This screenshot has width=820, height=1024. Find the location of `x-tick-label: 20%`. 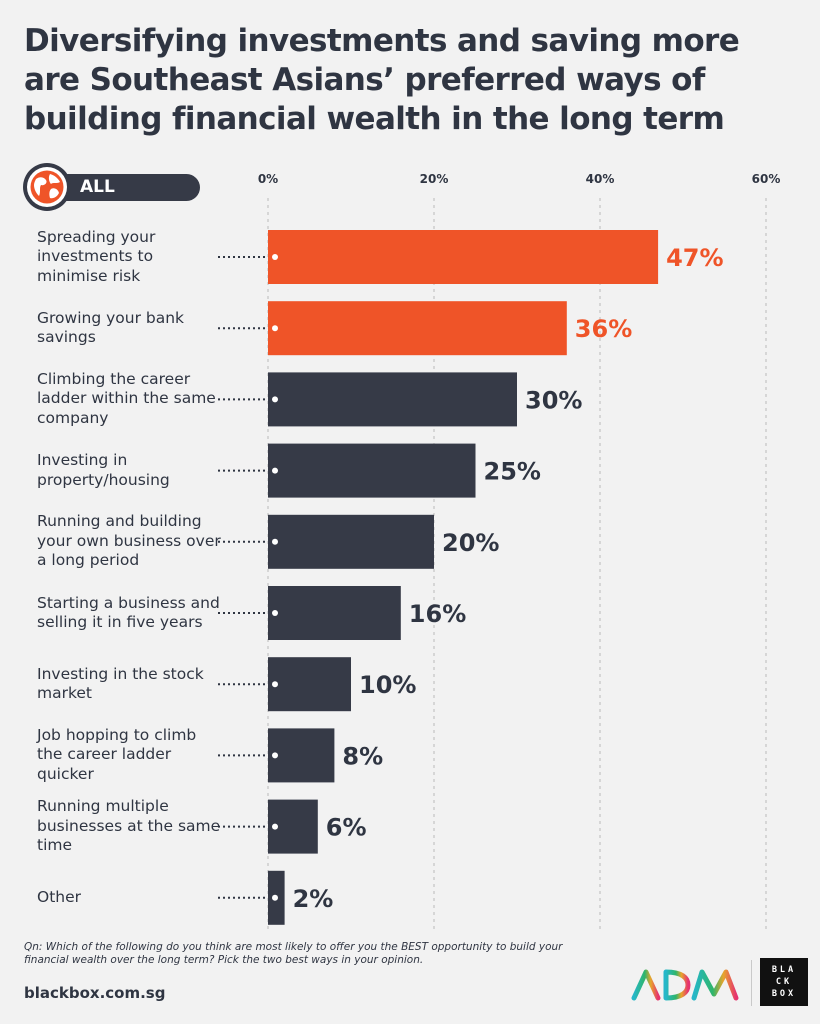

x-tick-label: 20% is located at coordinates (434, 179).